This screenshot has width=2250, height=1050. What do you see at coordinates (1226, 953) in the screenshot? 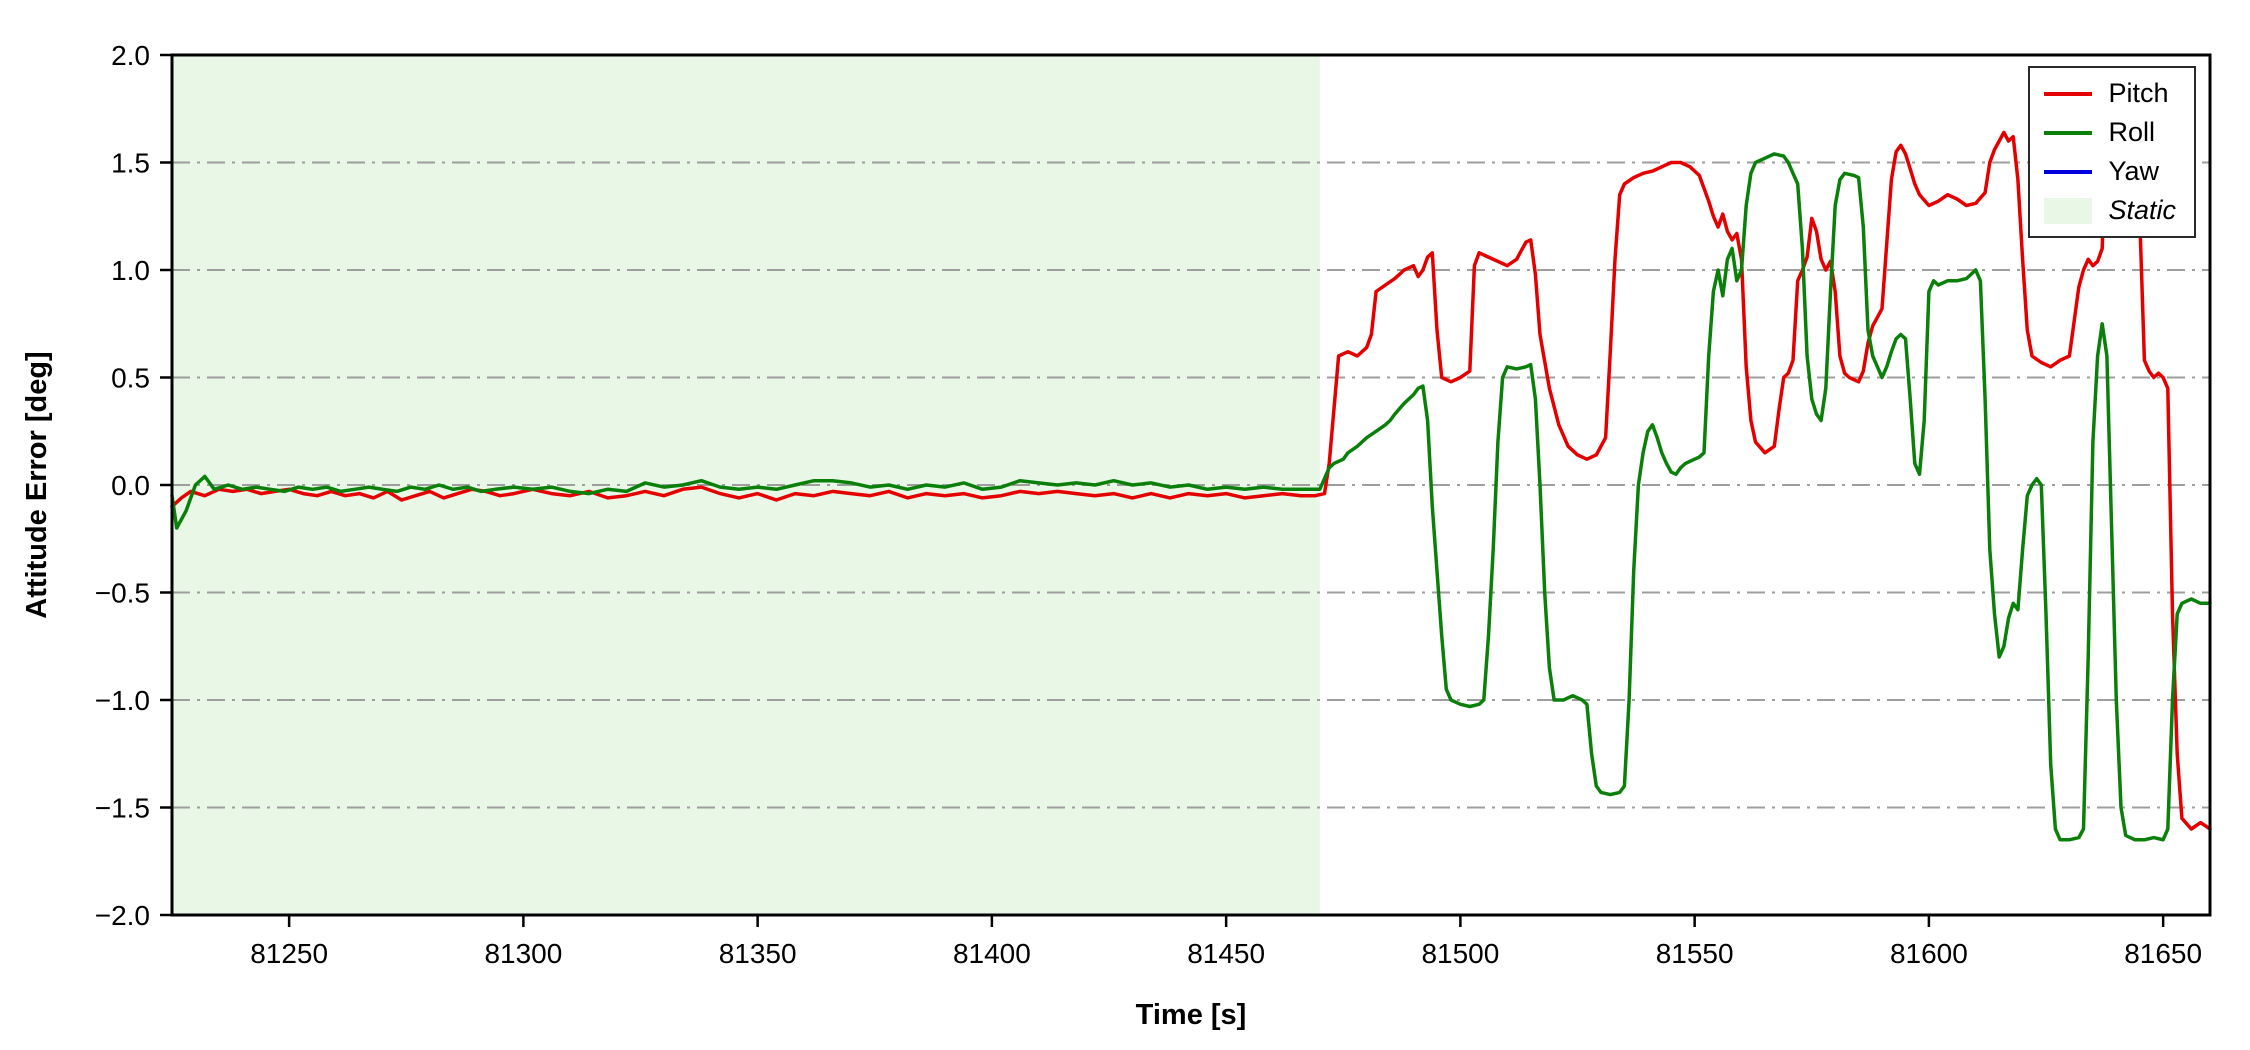
I see `x-tick-label: 81450` at bounding box center [1226, 953].